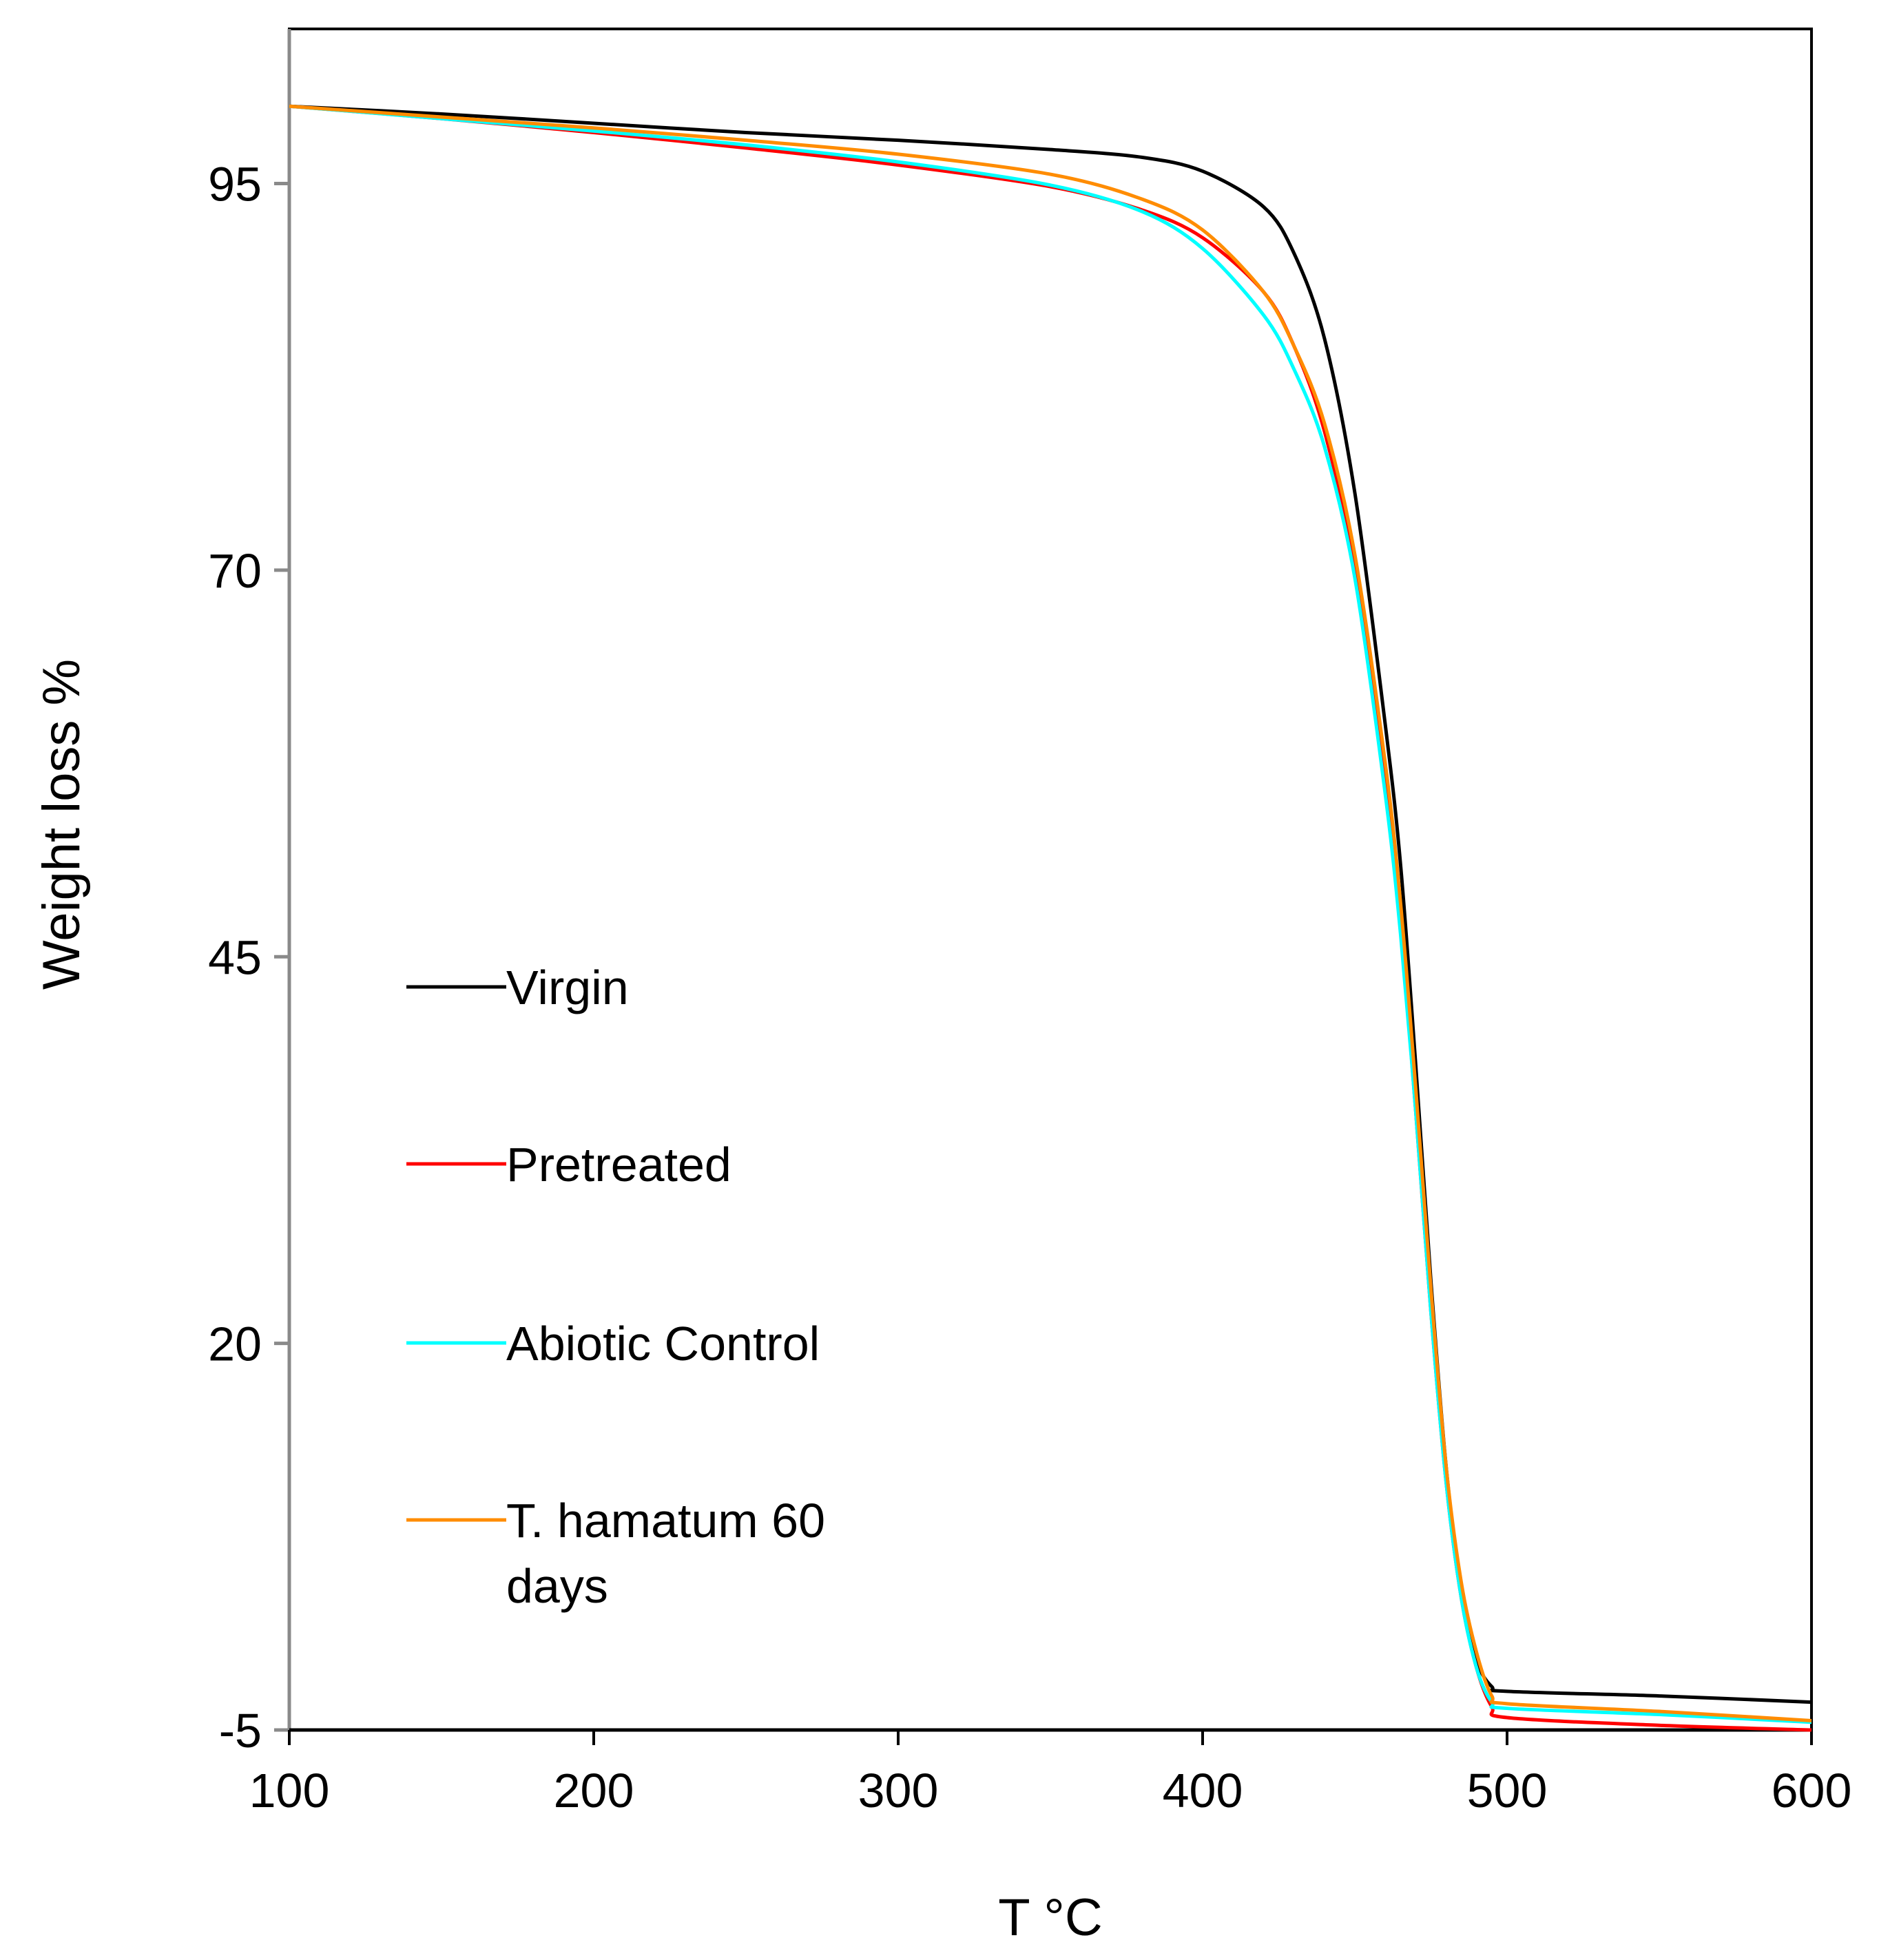 The height and width of the screenshot is (1960, 1879). Describe the element at coordinates (1507, 1790) in the screenshot. I see `x-tick-label: 500` at that location.